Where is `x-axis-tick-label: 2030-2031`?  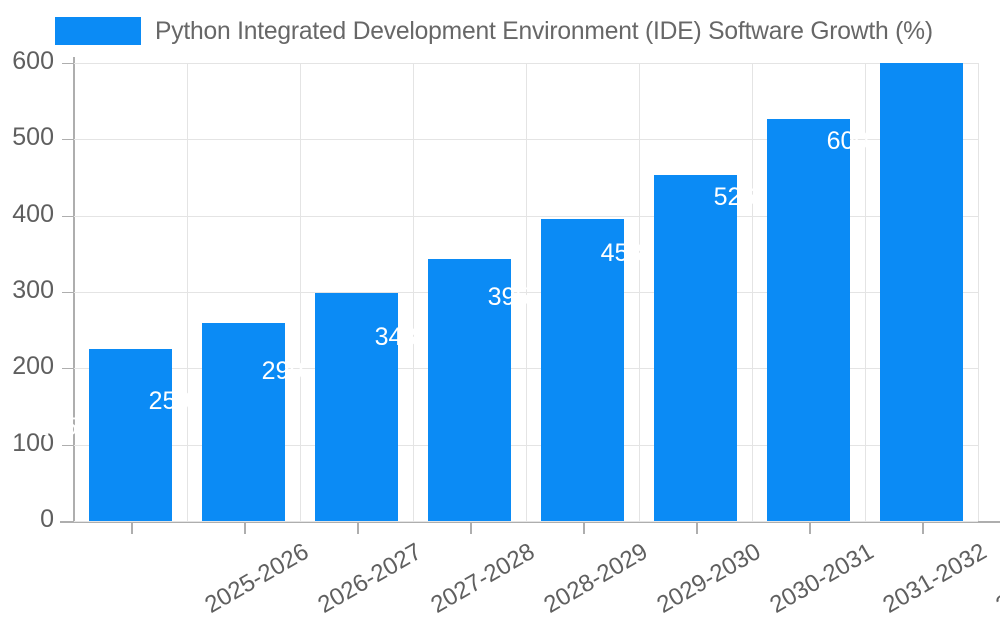 x-axis-tick-label: 2030-2031 is located at coordinates (821, 578).